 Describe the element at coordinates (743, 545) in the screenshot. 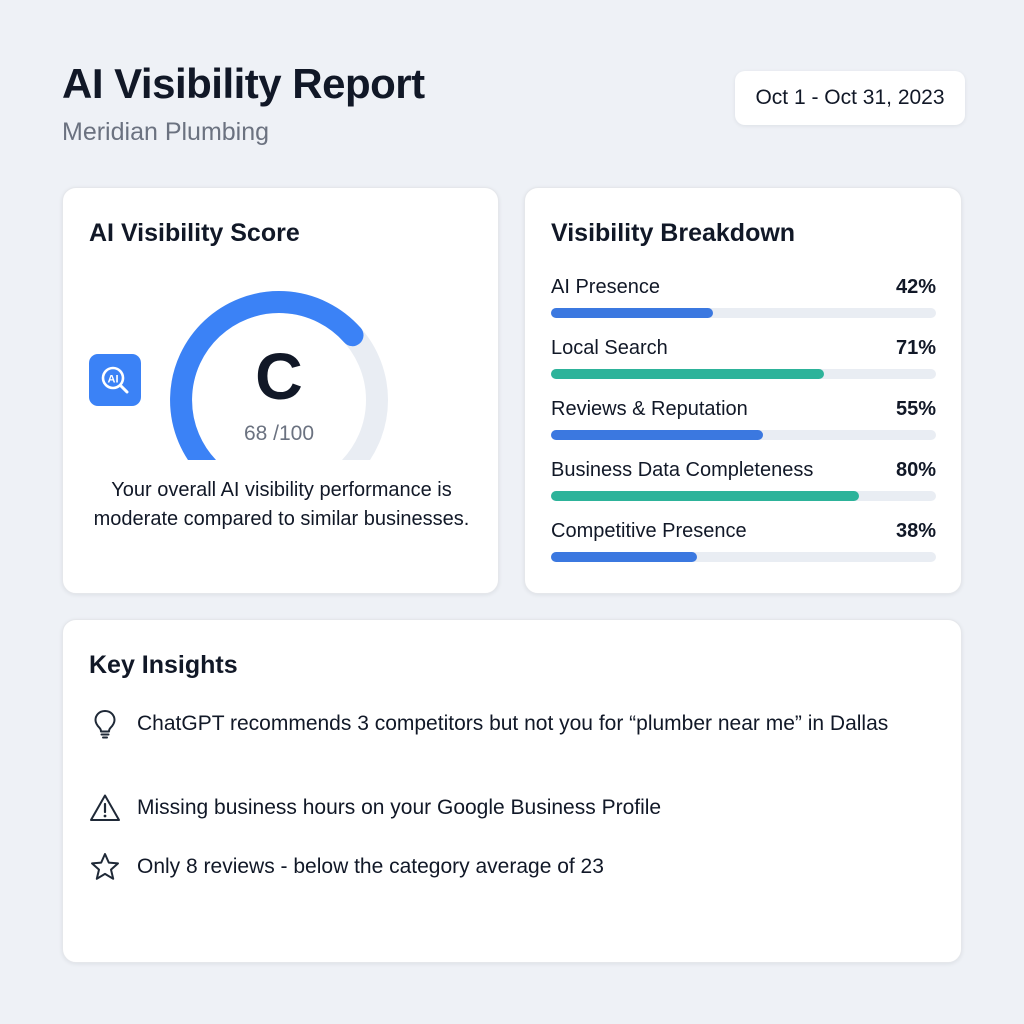

I see `breakdown-row-competitive: Competitive Presence 38%` at that location.